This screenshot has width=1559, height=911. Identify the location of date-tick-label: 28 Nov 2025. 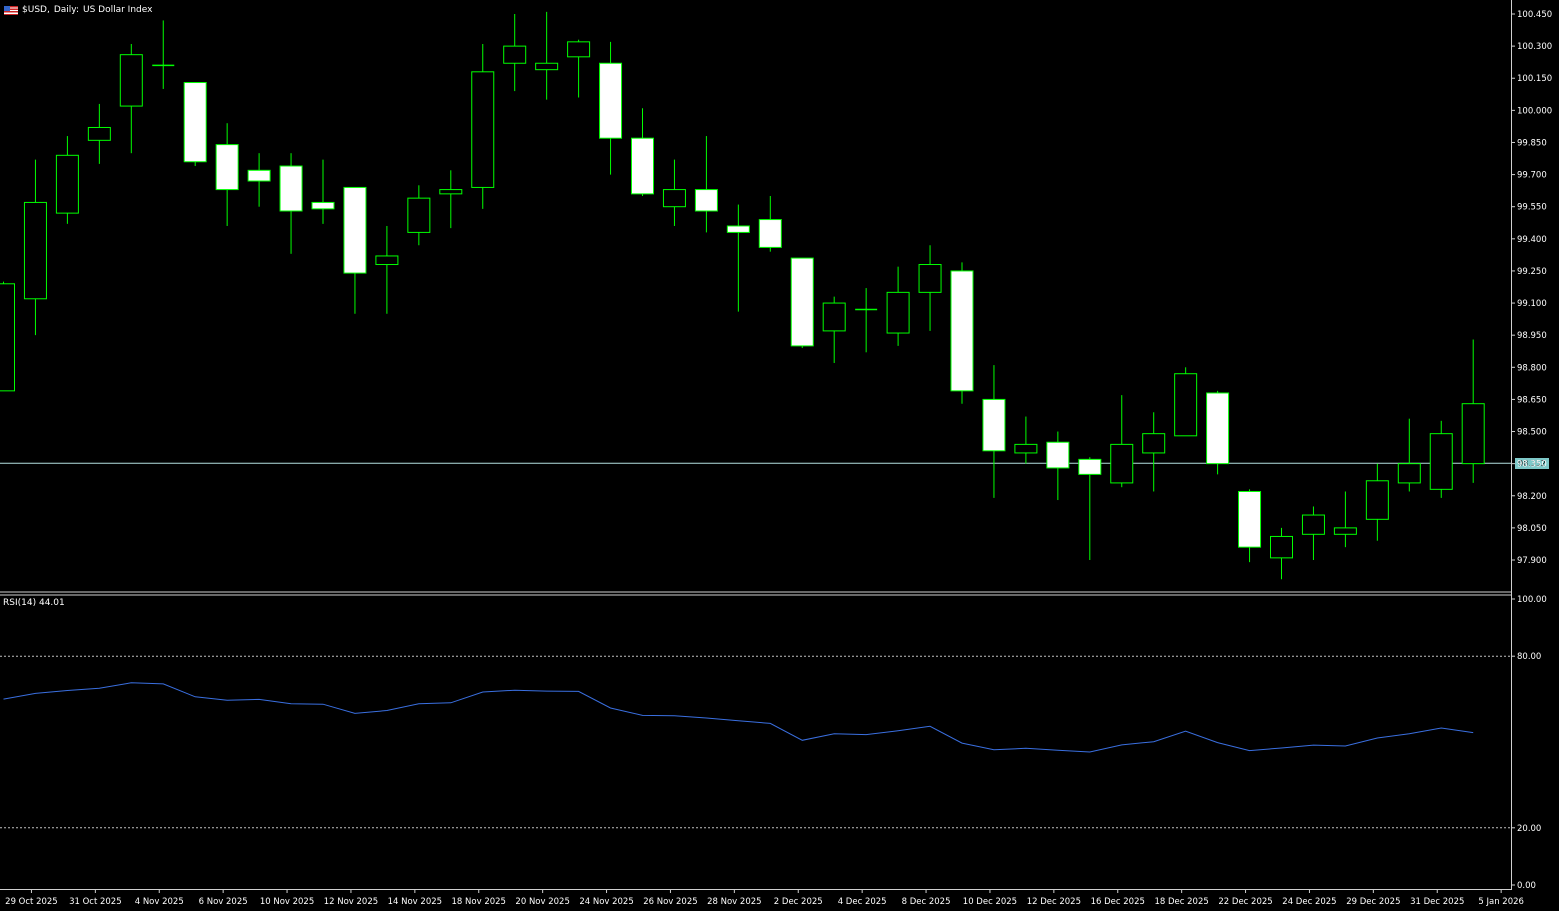
(734, 902).